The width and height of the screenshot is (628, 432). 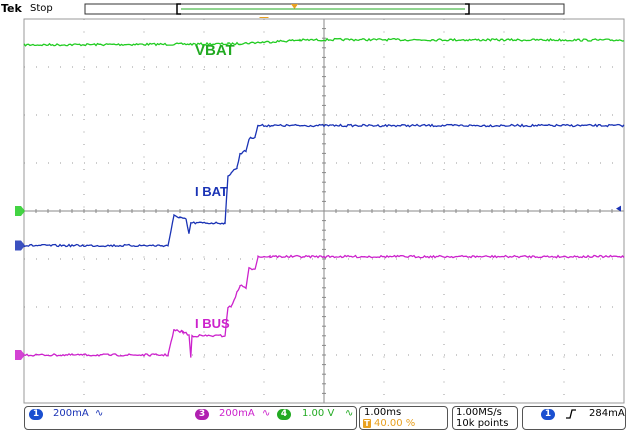 I want to click on ch4-offset-marker, so click(x=20, y=211).